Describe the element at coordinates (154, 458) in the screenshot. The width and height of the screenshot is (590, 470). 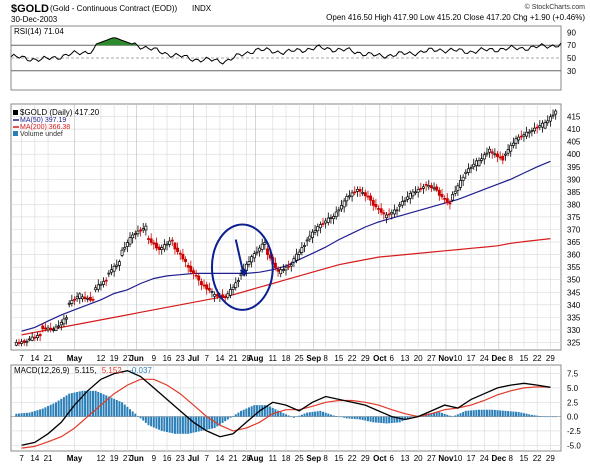
I see `date-tick-label-bottom: 9` at that location.